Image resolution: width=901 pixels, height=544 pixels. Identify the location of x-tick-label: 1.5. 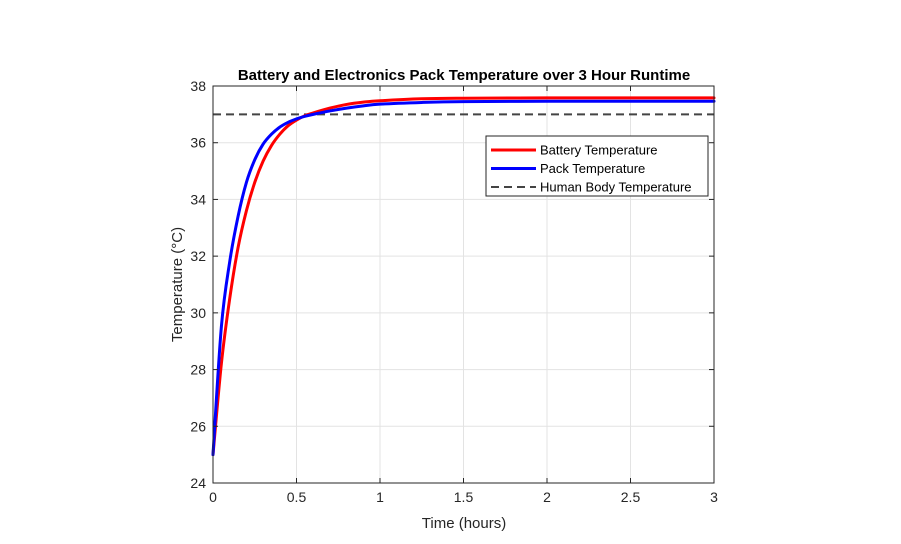
(464, 497).